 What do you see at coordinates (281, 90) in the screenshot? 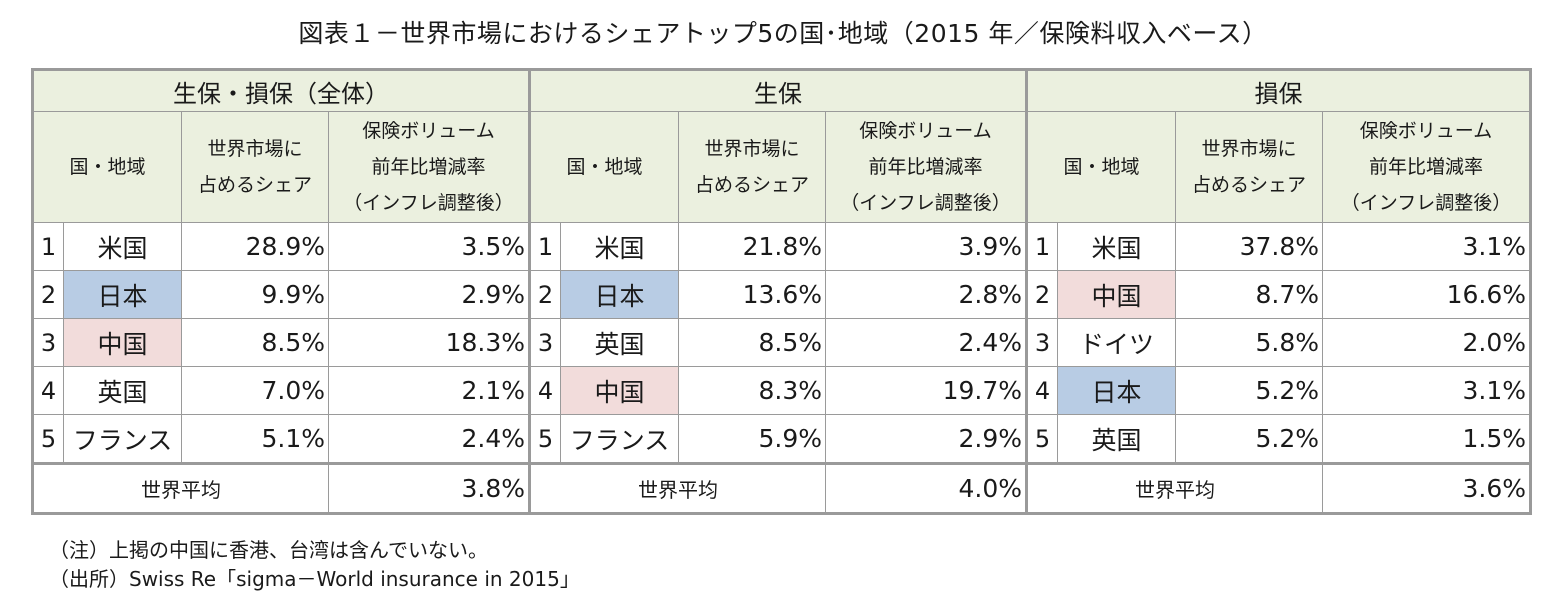
I see `section-title: 生保・損保（全体）` at bounding box center [281, 90].